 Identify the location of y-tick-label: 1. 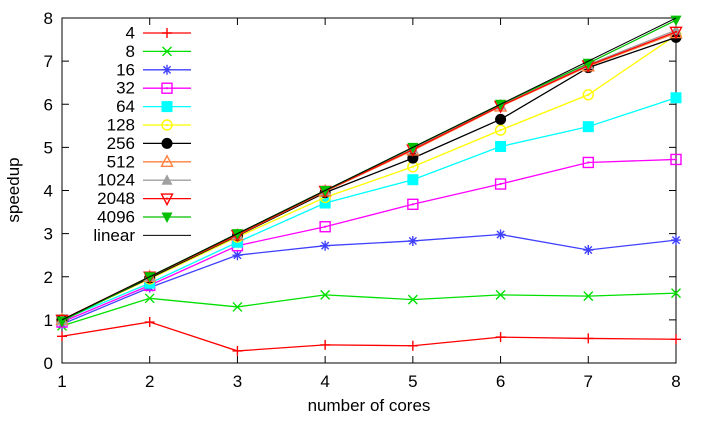
(48, 320).